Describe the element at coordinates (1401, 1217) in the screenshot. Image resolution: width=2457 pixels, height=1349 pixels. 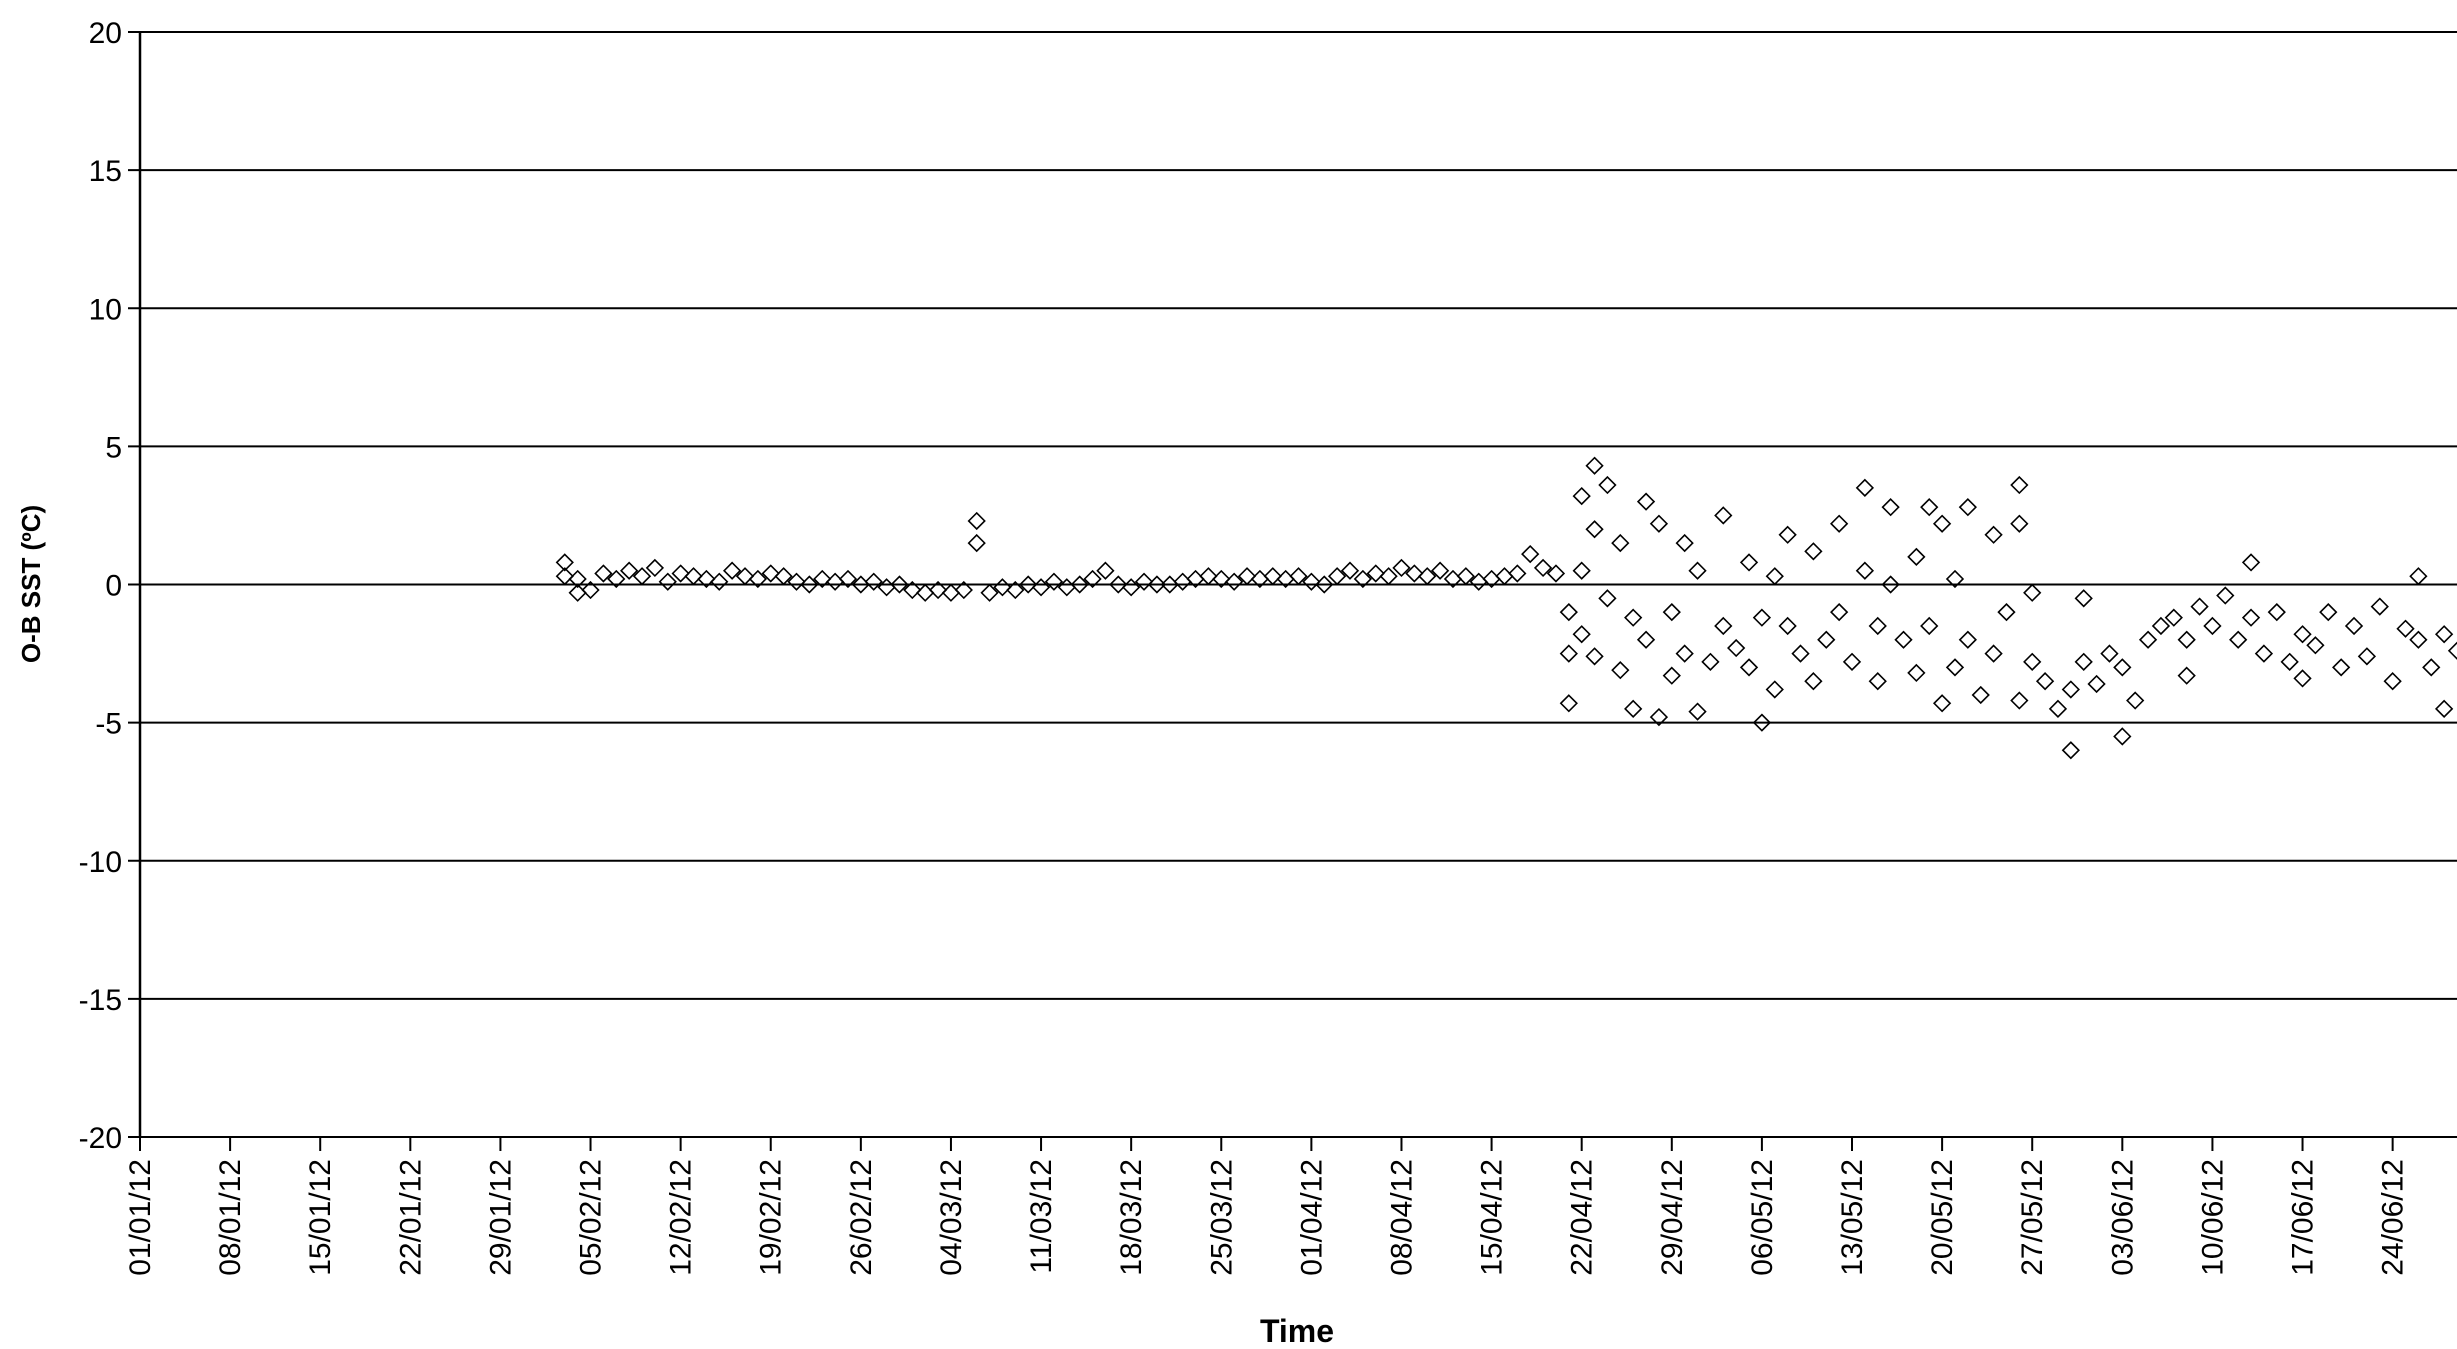
I see `x-tick-label: 08/04/12` at that location.